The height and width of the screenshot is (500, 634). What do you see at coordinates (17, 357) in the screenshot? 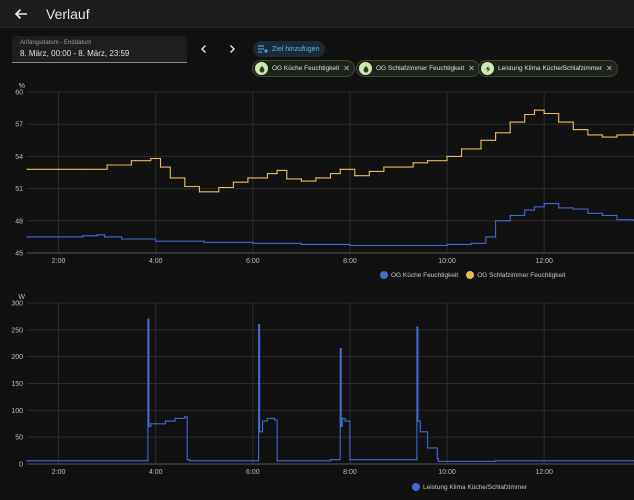
I see `y-tick-label: 200` at bounding box center [17, 357].